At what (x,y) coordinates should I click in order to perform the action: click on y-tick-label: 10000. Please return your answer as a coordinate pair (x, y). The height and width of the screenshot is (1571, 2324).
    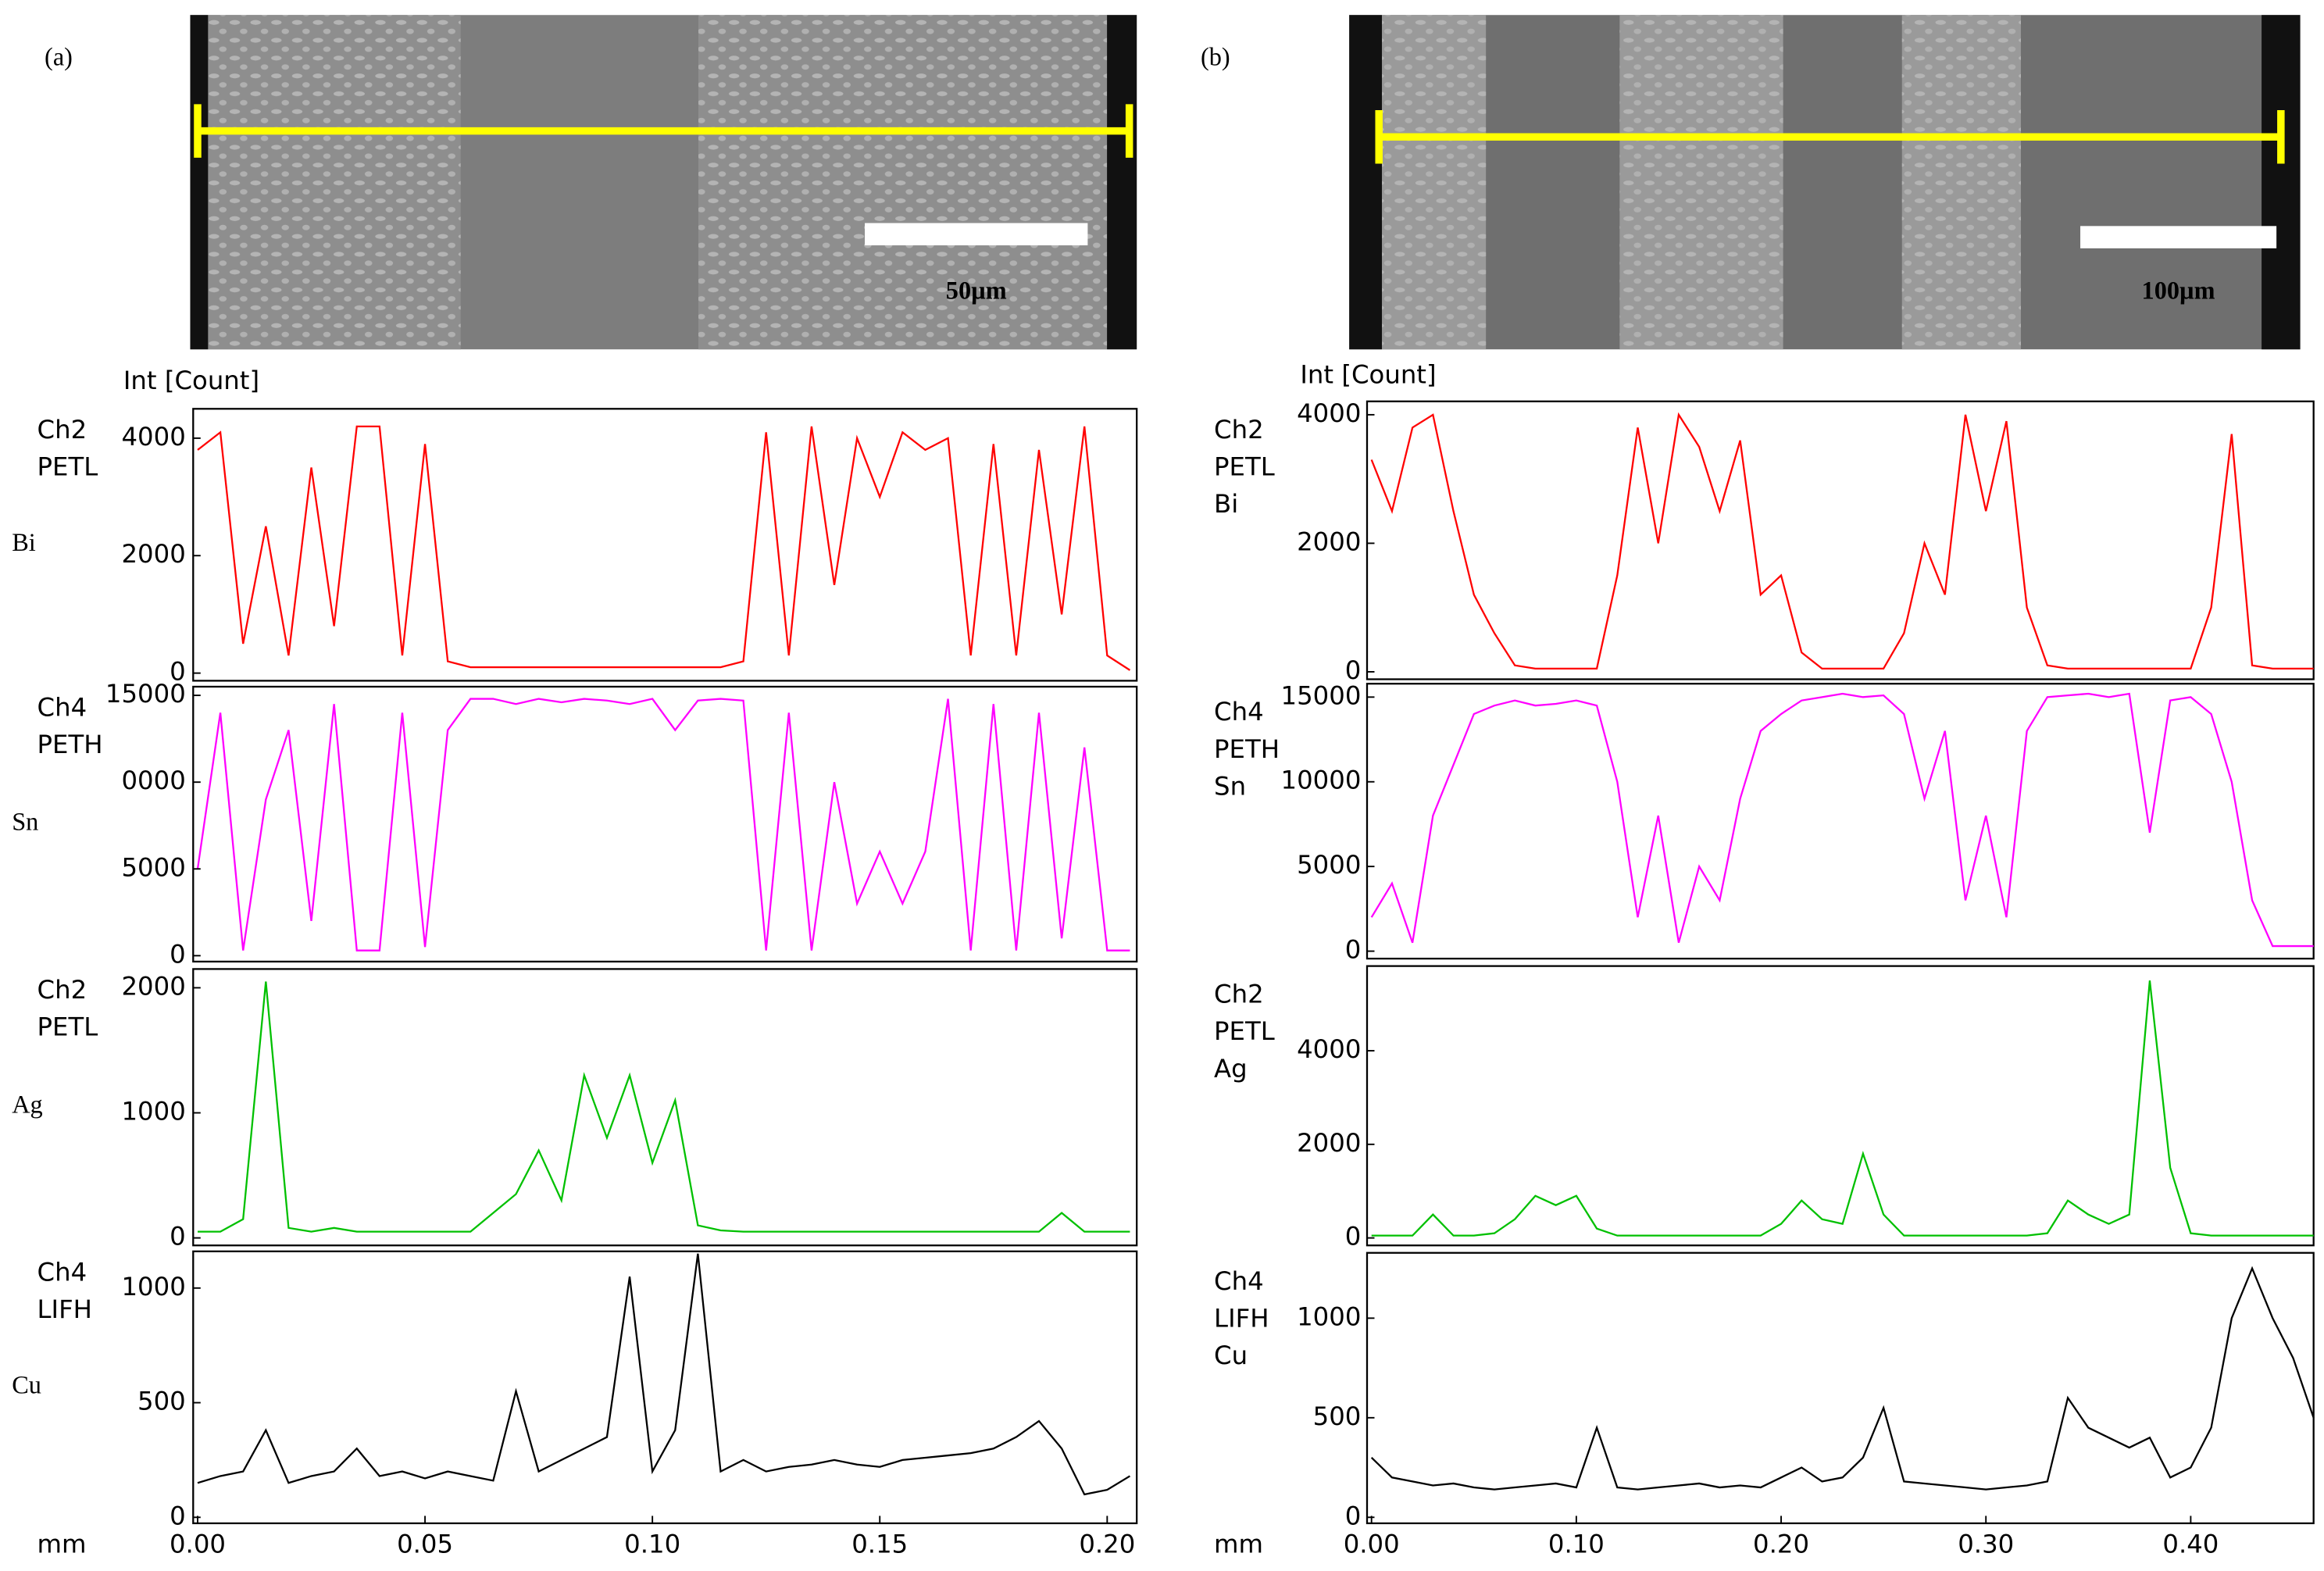
    Looking at the image, I should click on (1321, 780).